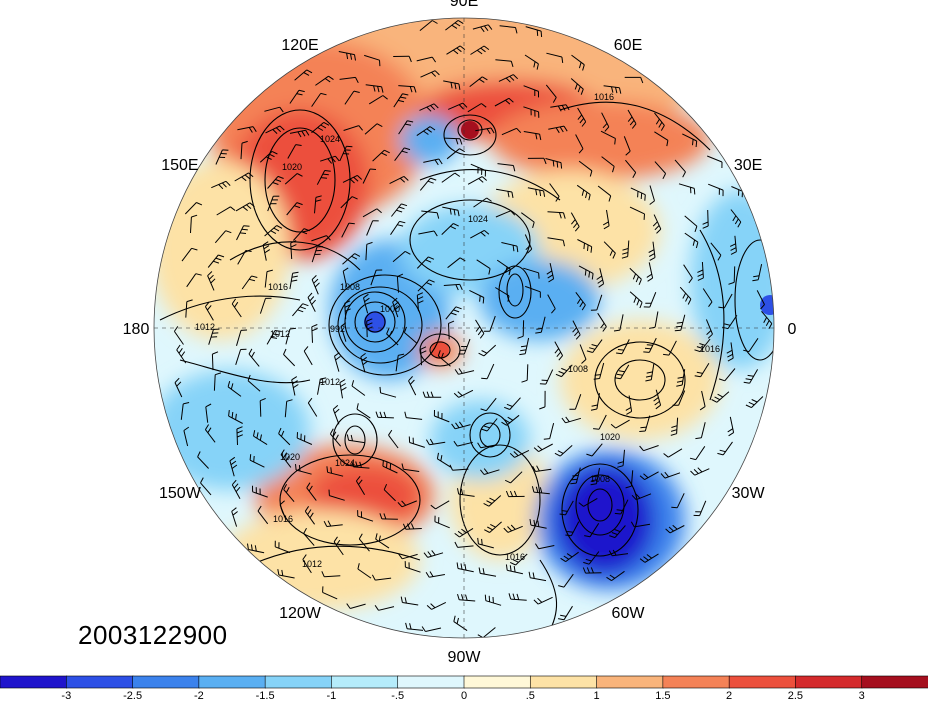  Describe the element at coordinates (179, 165) in the screenshot. I see `longitude-label: 150E` at that location.